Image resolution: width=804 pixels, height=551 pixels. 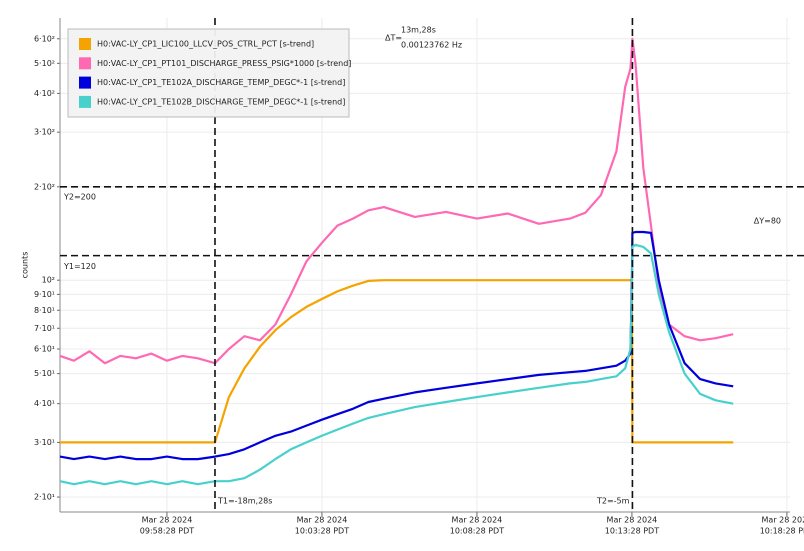 What do you see at coordinates (477, 531) in the screenshot?
I see `x-tick-label: 10:08:28 PDT` at bounding box center [477, 531].